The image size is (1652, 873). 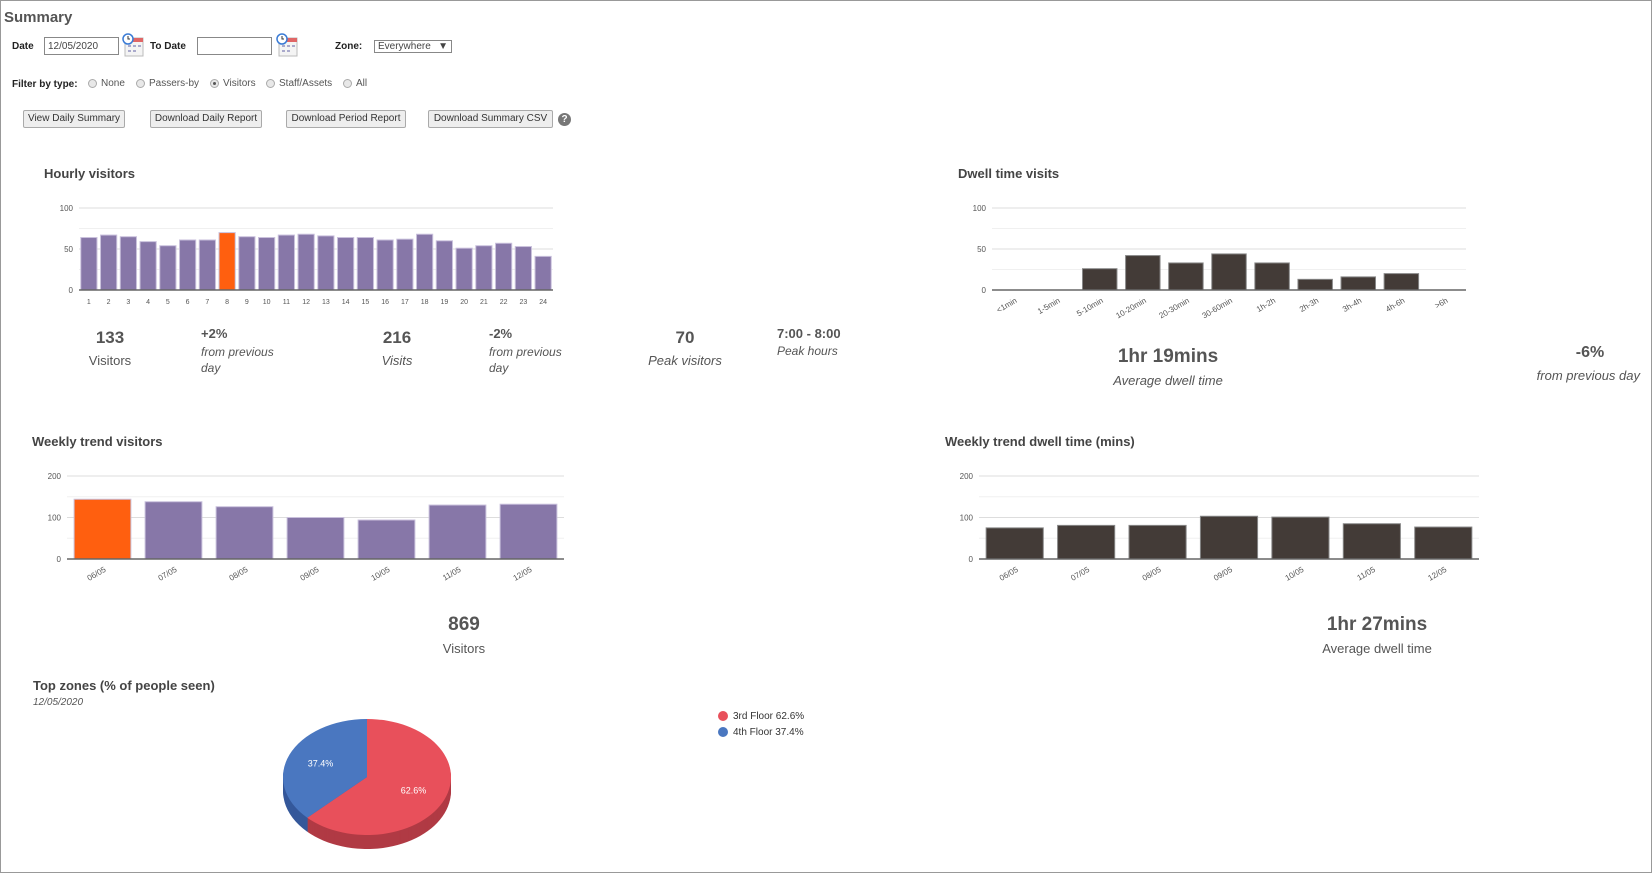 What do you see at coordinates (769, 716) in the screenshot?
I see `legend-label: 3rd Floor 62.6%` at bounding box center [769, 716].